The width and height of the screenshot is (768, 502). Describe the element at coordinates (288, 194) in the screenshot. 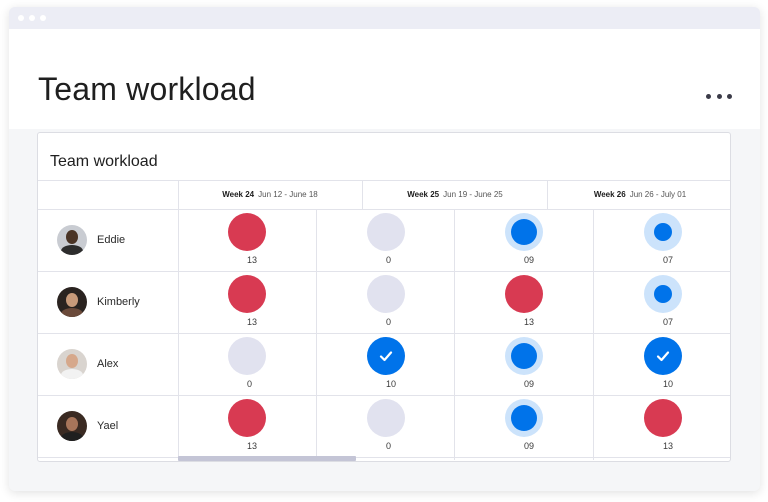

I see `week-range: Jun 12 - June 18` at that location.